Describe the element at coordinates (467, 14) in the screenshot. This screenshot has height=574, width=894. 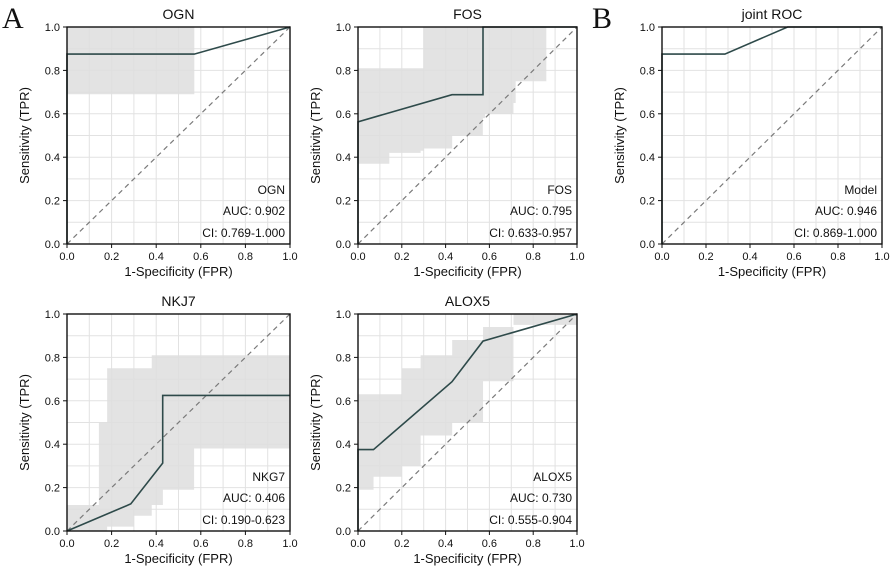
I see `chart-title: FOS` at that location.